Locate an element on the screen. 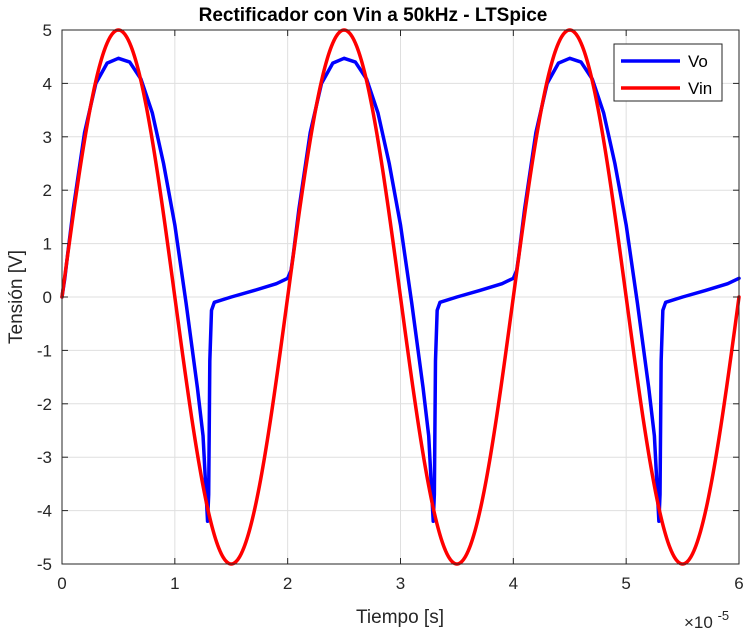 The width and height of the screenshot is (747, 632). x-tick-label: 2 is located at coordinates (287, 583).